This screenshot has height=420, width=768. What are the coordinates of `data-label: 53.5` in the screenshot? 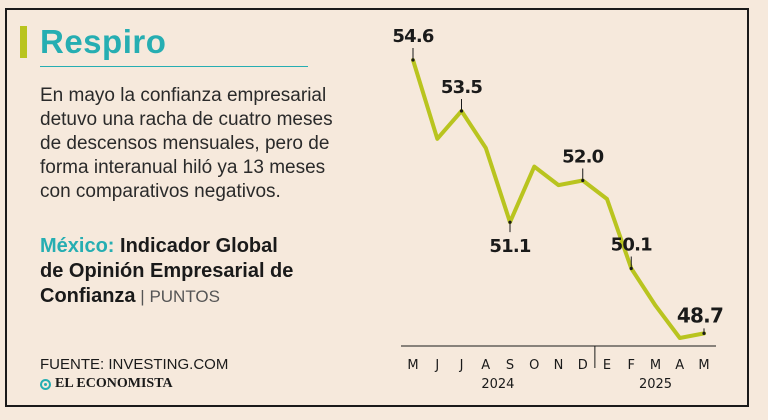 It's located at (461, 87).